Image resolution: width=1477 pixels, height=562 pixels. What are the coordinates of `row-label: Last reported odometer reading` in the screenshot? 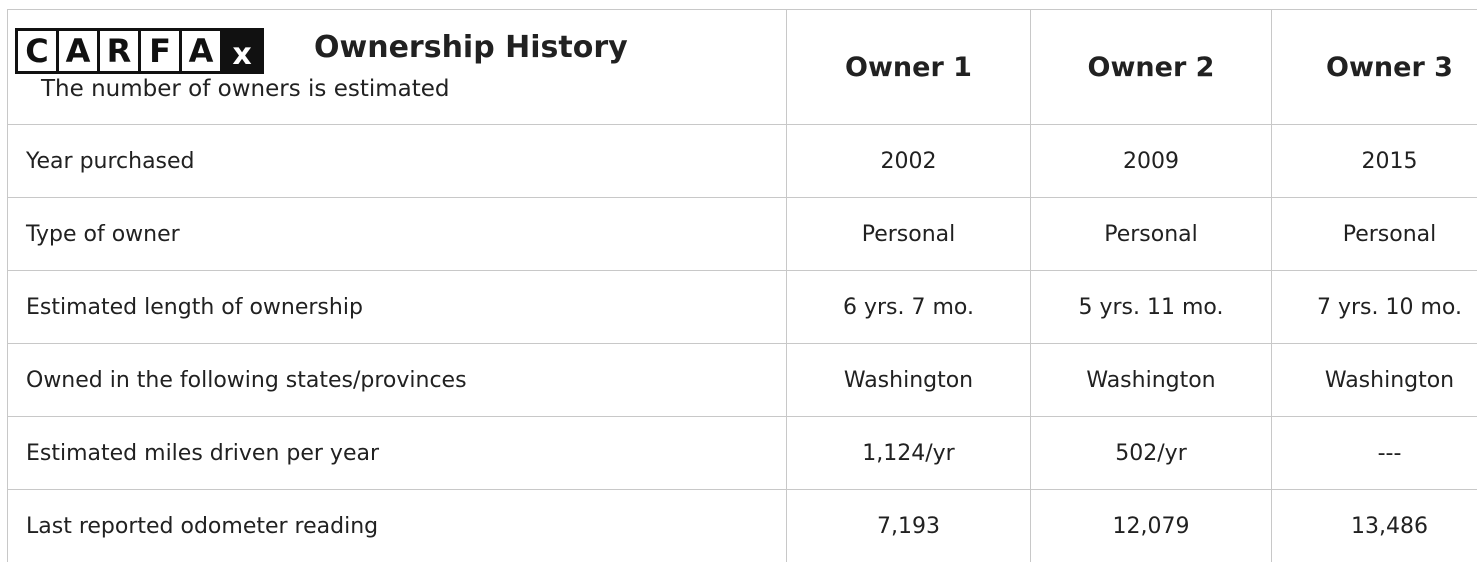 It's located at (397, 525).